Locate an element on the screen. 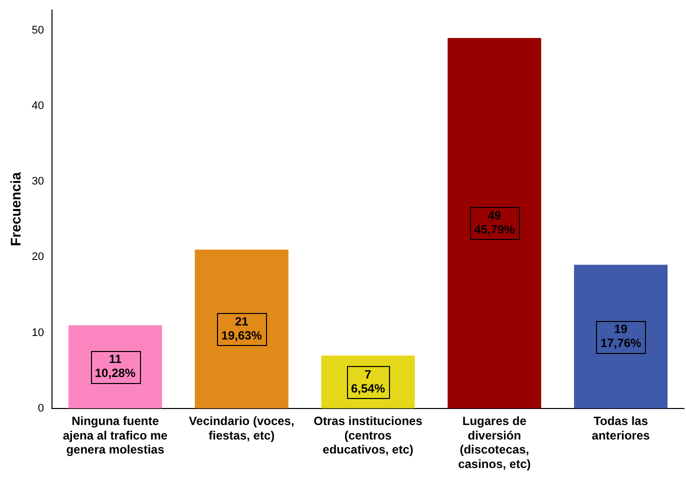 The width and height of the screenshot is (686, 478). data-label: 11 10,28% is located at coordinates (115, 366).